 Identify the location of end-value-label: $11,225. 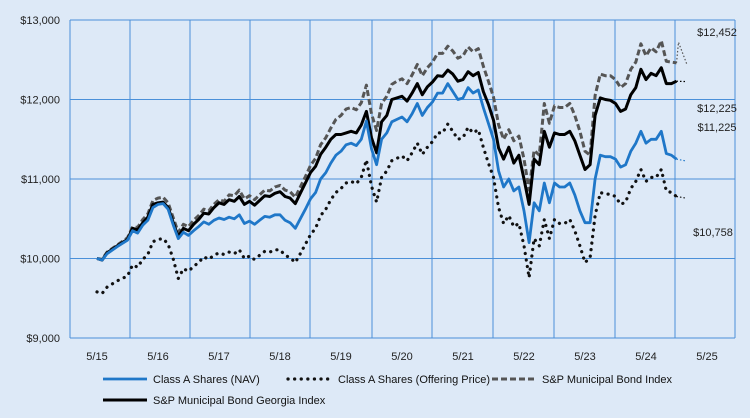
(717, 128).